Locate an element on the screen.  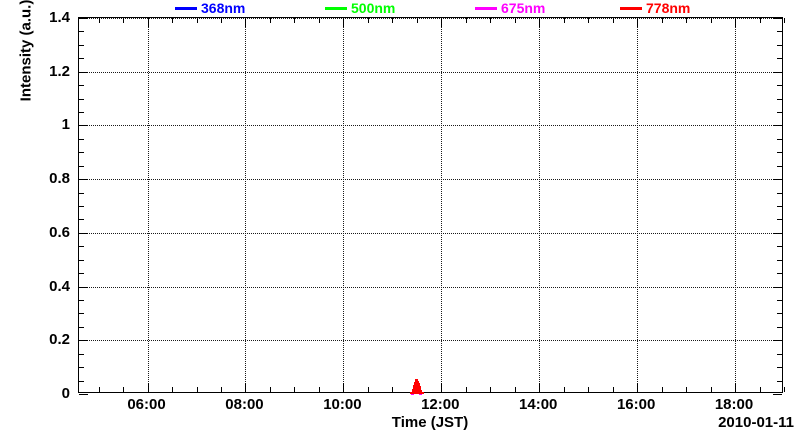
x-tick-label: 06:00 is located at coordinates (146, 404).